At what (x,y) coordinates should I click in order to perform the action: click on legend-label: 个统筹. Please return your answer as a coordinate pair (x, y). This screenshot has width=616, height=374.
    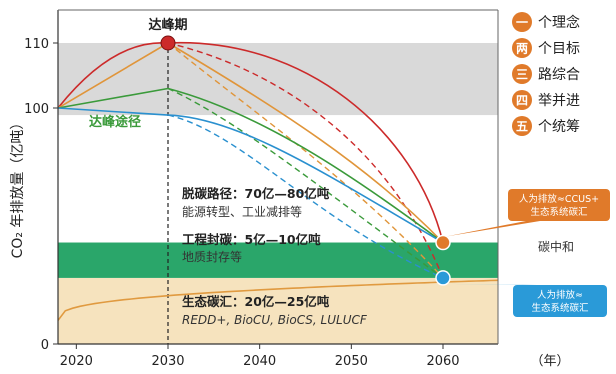
    Looking at the image, I should click on (559, 126).